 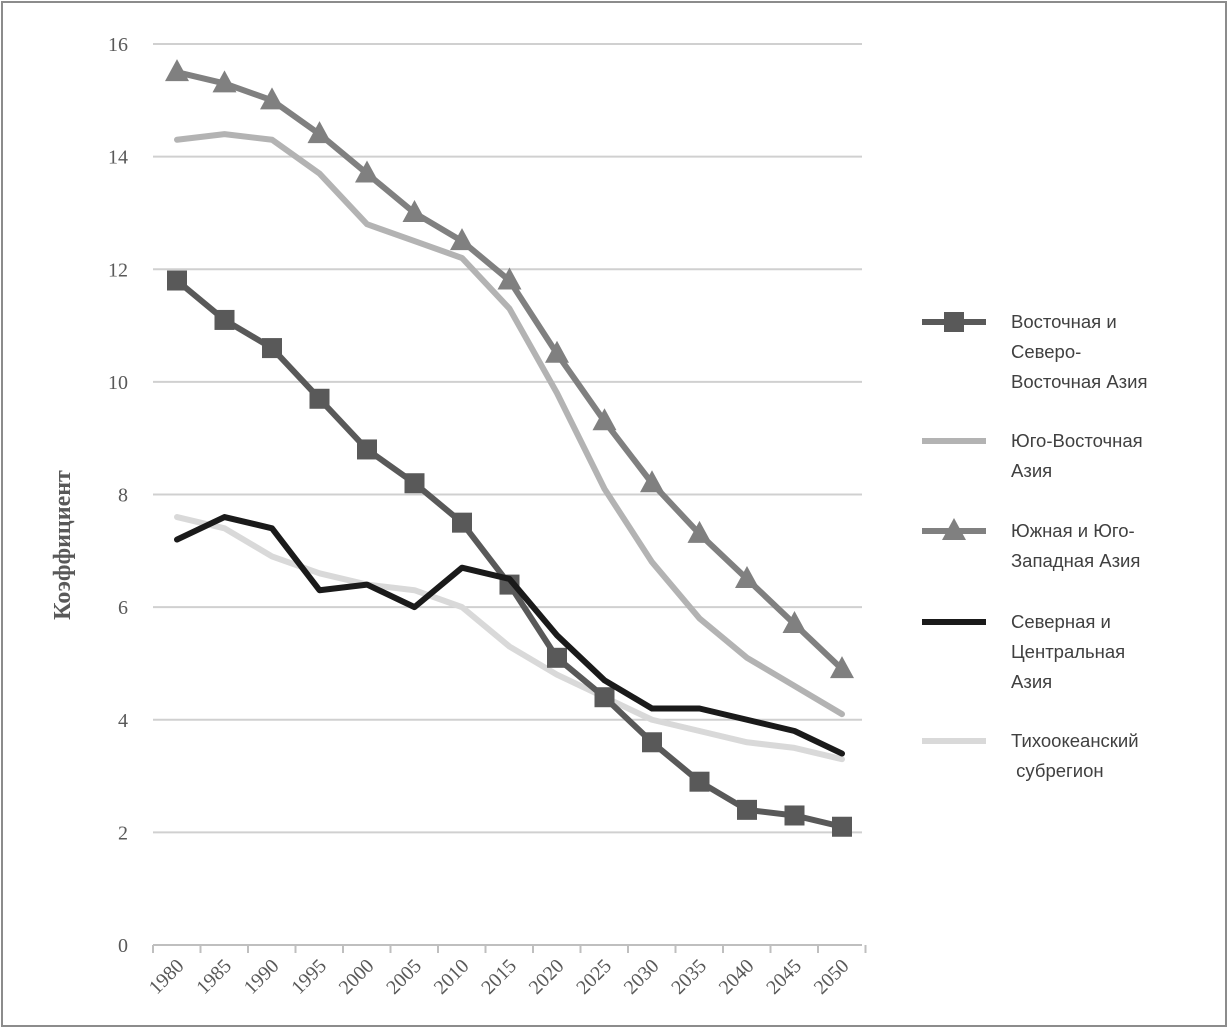 I want to click on legend-label: субрегион, so click(x=1057, y=770).